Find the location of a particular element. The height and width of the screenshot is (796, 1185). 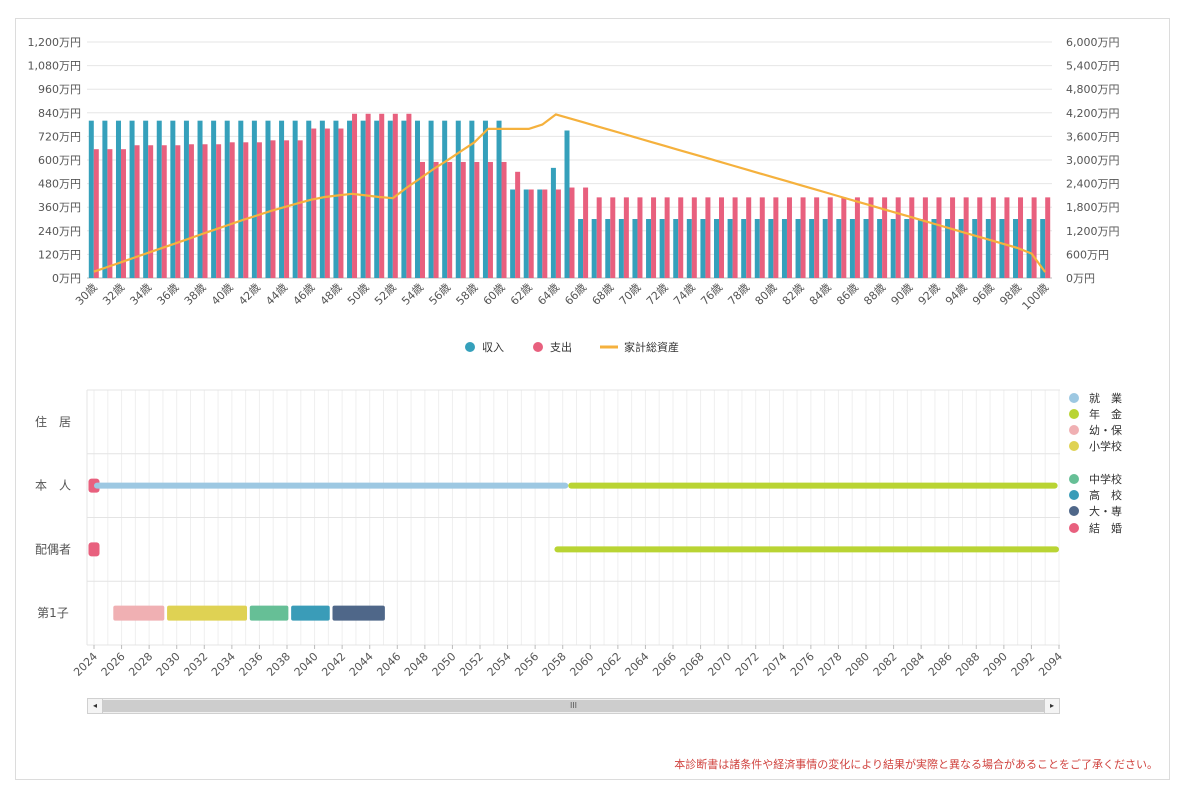

timeline-scrollbar: ◂ III ▸ is located at coordinates (573, 706).